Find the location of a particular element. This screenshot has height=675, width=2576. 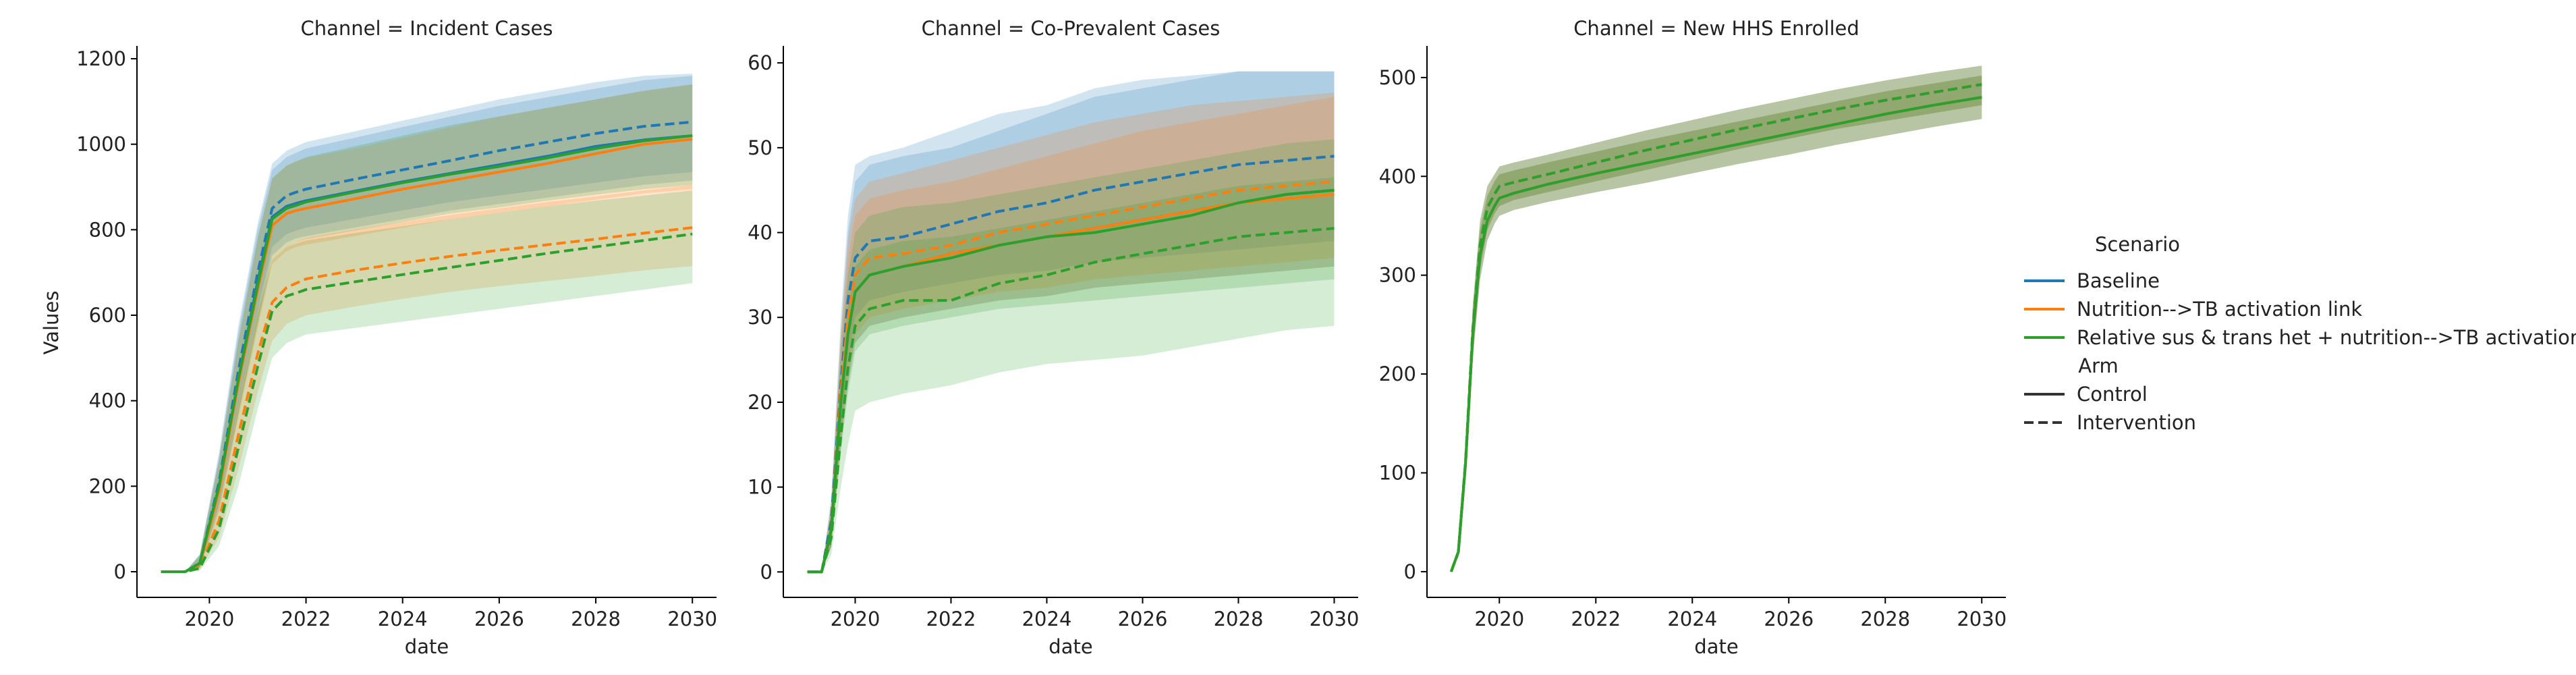

legend-title-arm: Arm is located at coordinates (2098, 365).